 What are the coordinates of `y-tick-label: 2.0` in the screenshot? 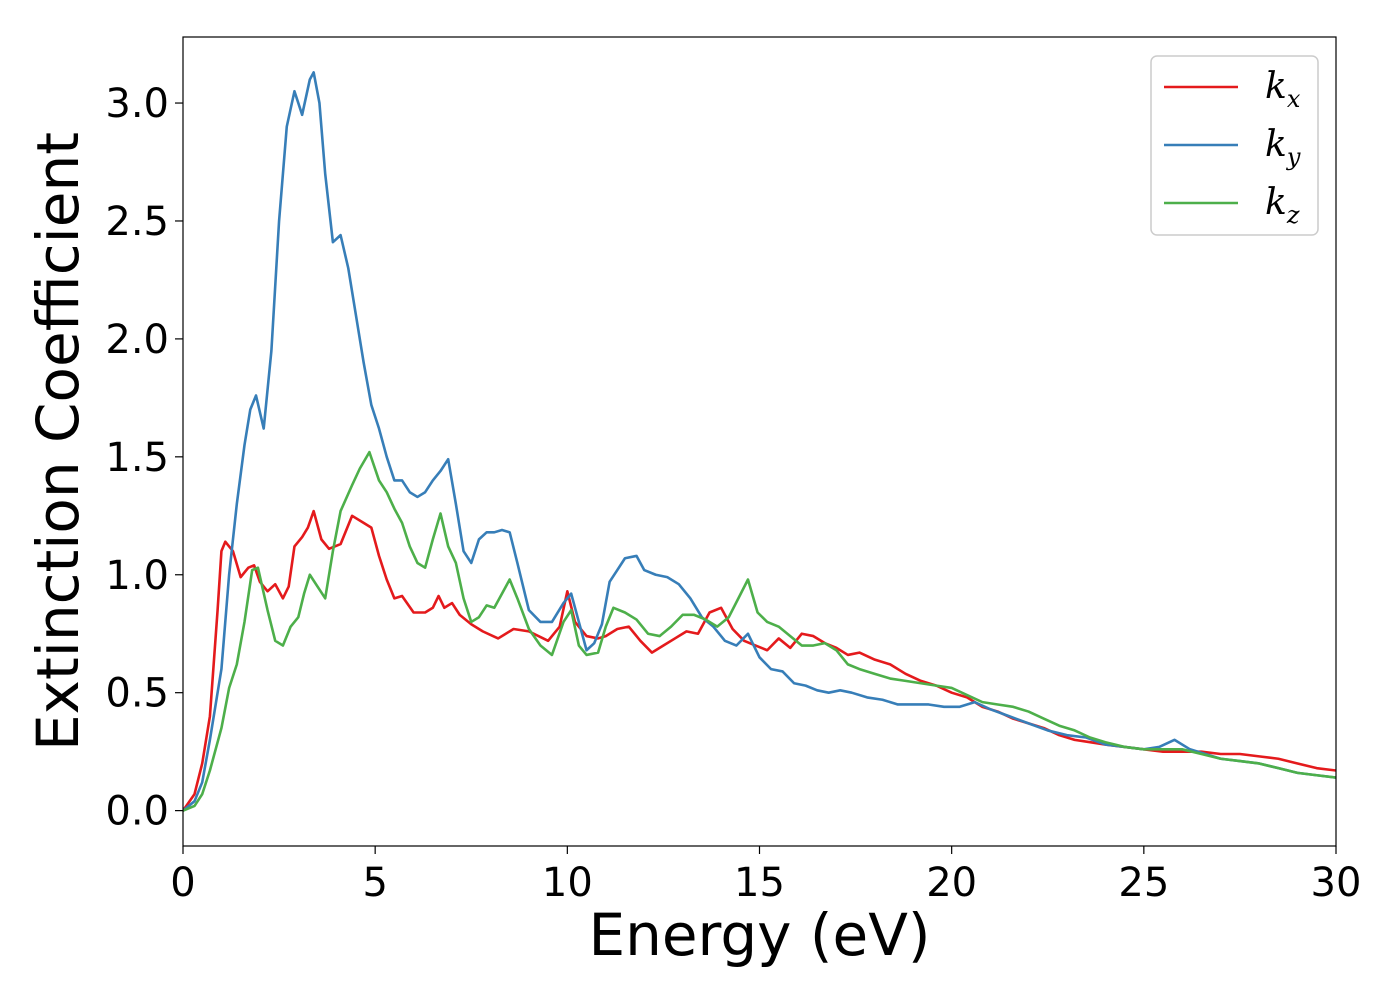 It's located at (137, 340).